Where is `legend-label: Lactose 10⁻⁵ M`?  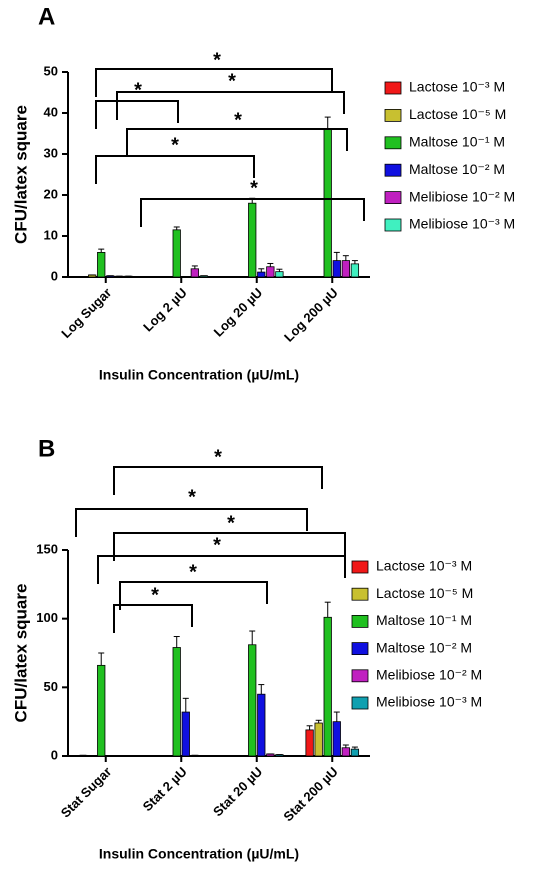 legend-label: Lactose 10⁻⁵ M is located at coordinates (424, 593).